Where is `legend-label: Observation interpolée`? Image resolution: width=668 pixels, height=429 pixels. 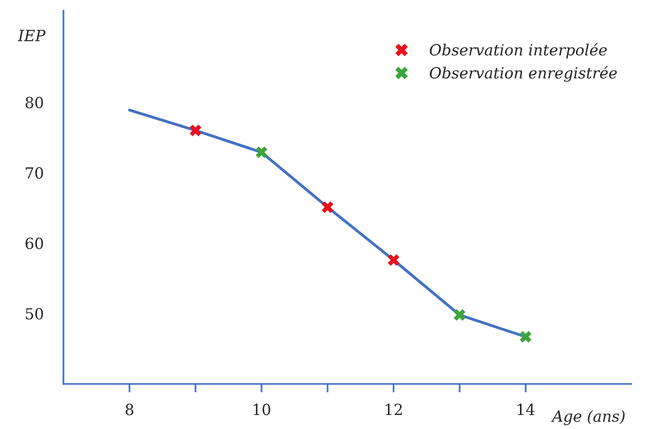
legend-label: Observation interpolée is located at coordinates (518, 51).